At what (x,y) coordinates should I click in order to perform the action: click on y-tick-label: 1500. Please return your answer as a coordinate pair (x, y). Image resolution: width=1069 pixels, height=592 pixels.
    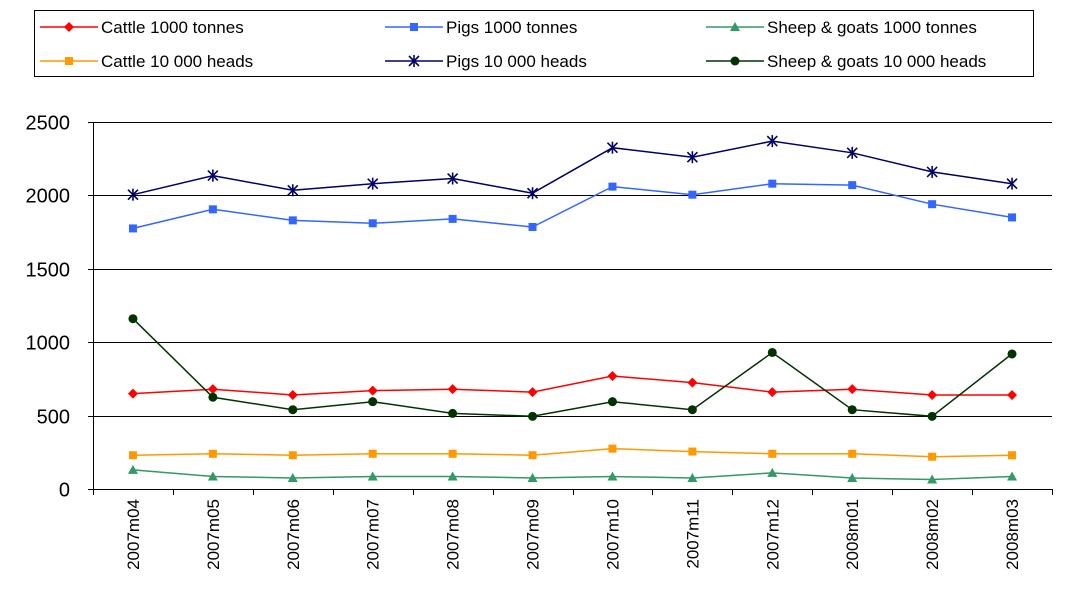
    Looking at the image, I should click on (48, 271).